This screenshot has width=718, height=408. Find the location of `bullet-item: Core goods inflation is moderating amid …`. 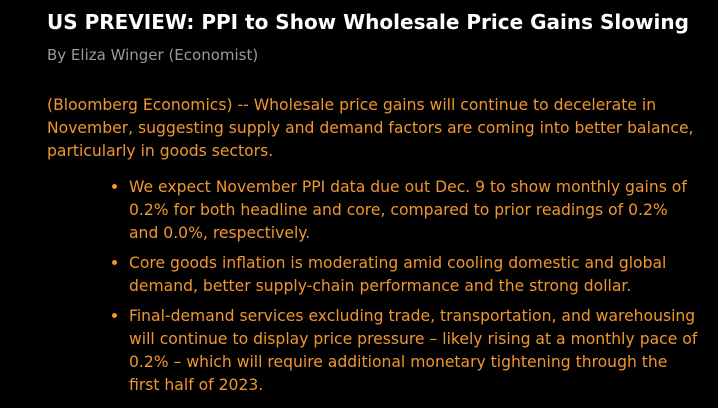

bullet-item: Core goods inflation is moderating amid … is located at coordinates (406, 275).